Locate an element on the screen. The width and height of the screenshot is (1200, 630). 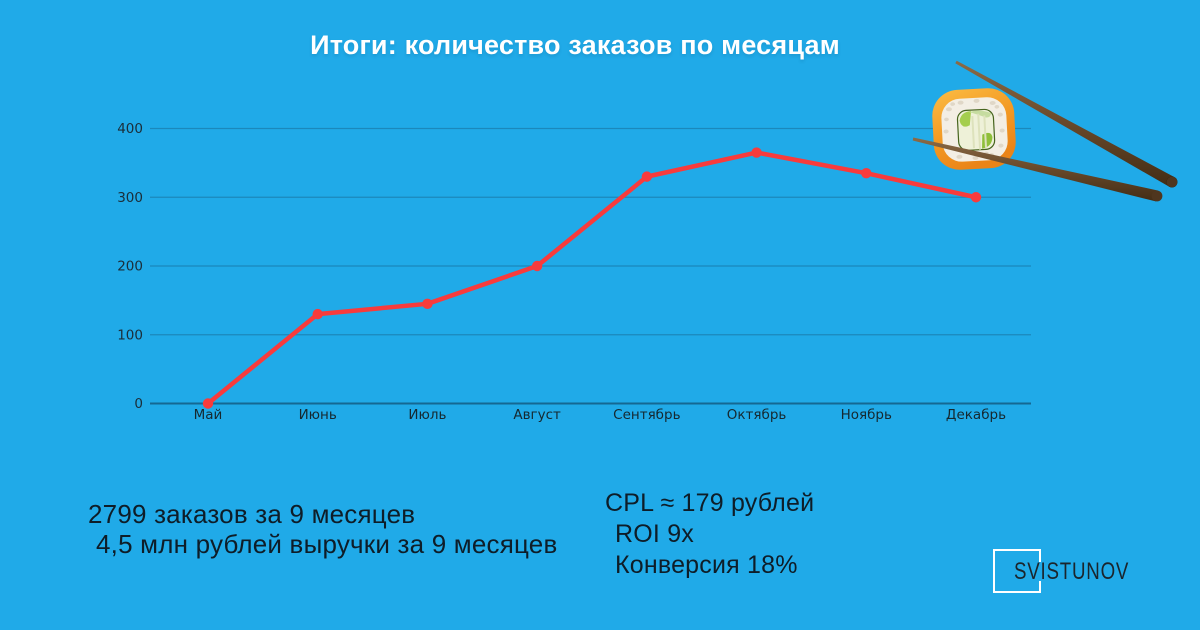
summary-stats-right: CPL ≈ 179 рублей ROI 9x Конверсия 18% is located at coordinates (709, 534).